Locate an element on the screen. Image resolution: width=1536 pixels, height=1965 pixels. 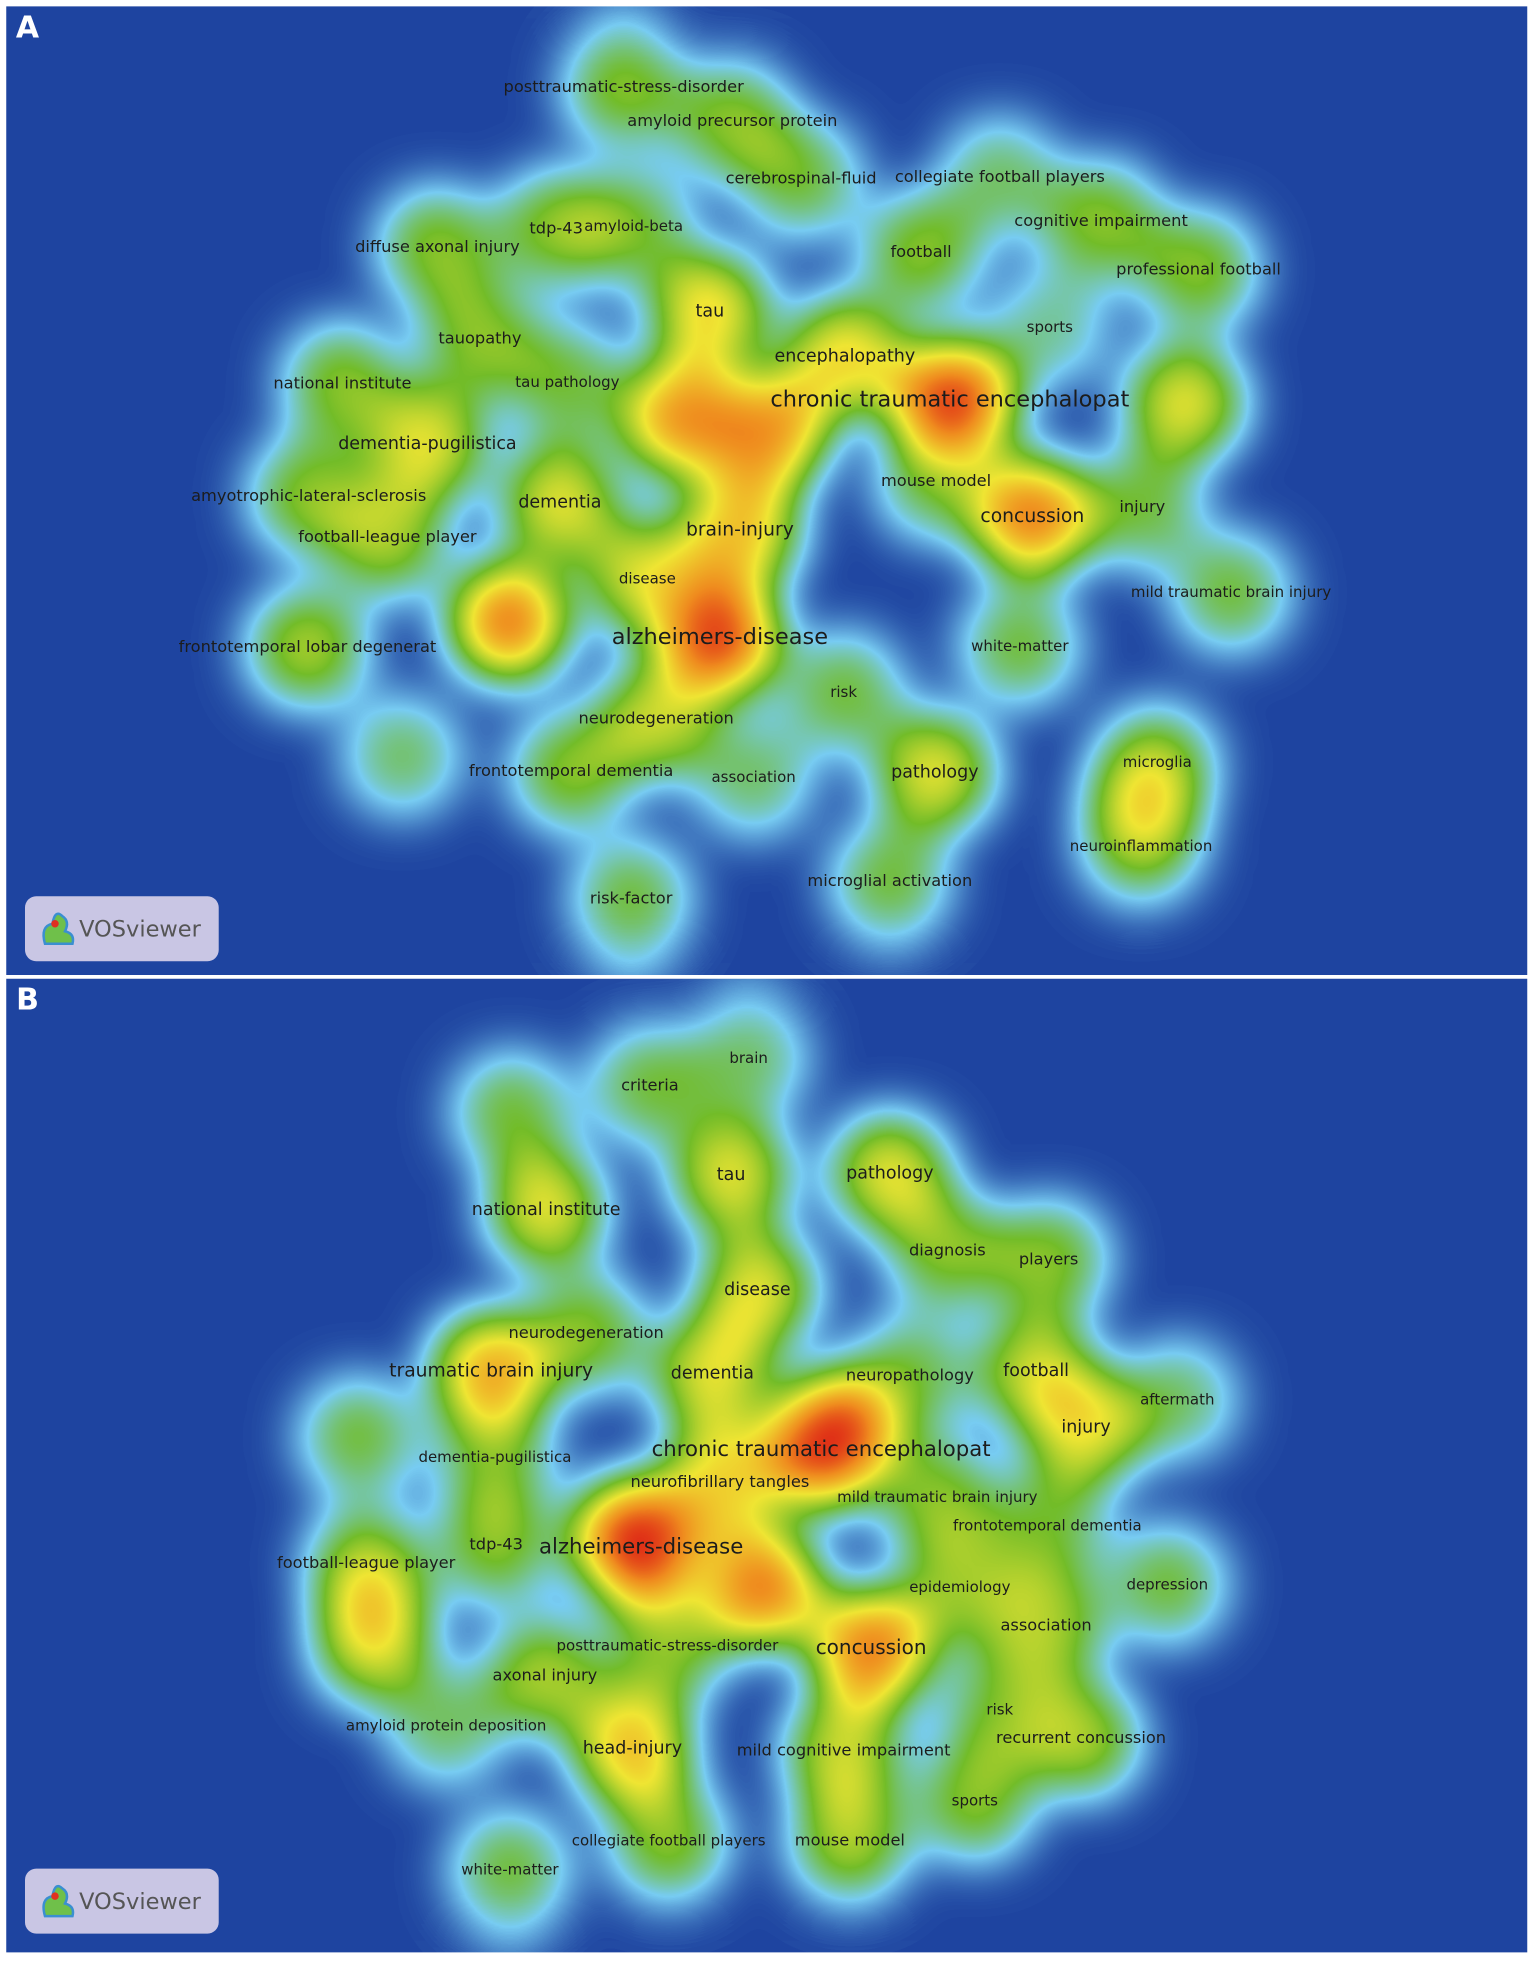
keyword-label: association is located at coordinates (1045, 1625).